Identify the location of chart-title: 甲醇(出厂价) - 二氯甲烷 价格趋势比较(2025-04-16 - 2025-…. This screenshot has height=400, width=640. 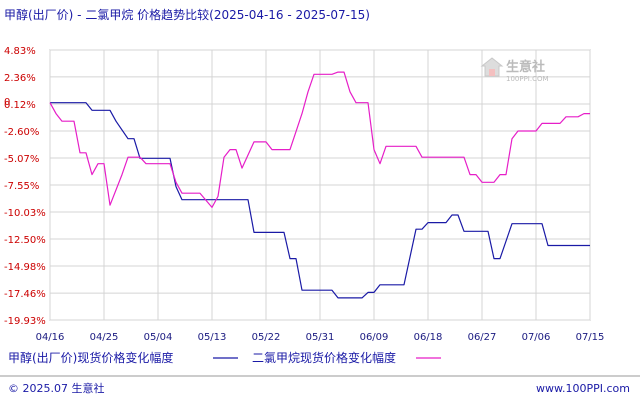
(187, 14).